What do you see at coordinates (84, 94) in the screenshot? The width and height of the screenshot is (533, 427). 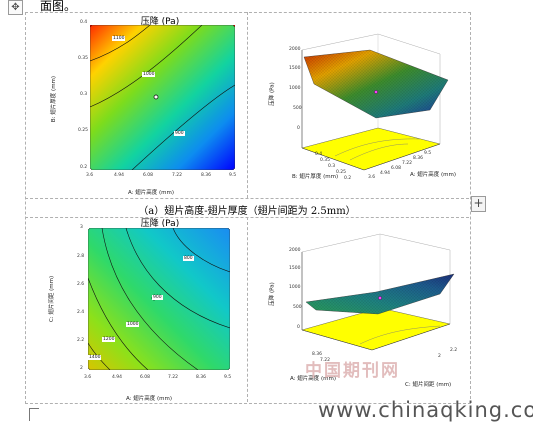 I see `y-tick: 0.3` at bounding box center [84, 94].